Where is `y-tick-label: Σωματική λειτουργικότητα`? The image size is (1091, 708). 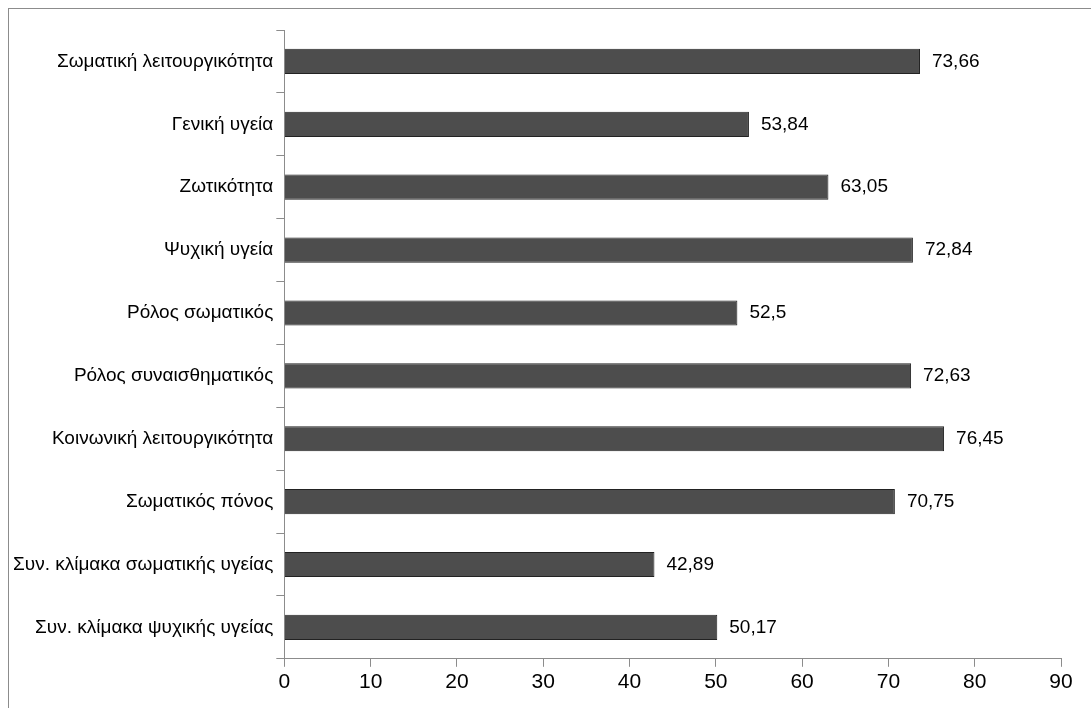
y-tick-label: Σωματική λειτουργικότητα is located at coordinates (165, 60).